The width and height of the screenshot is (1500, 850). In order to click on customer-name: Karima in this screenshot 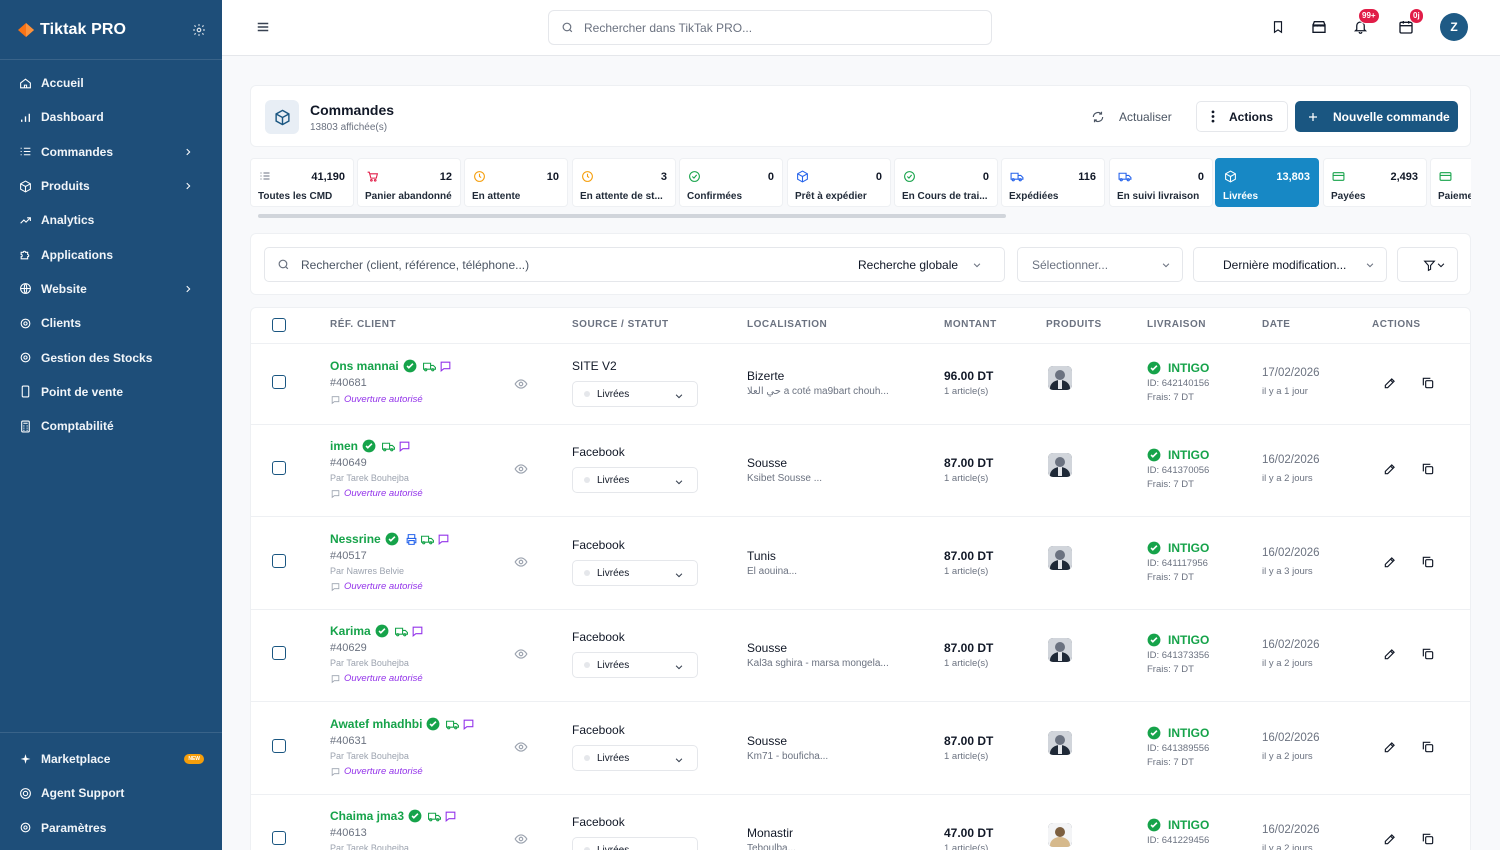, I will do `click(377, 631)`.